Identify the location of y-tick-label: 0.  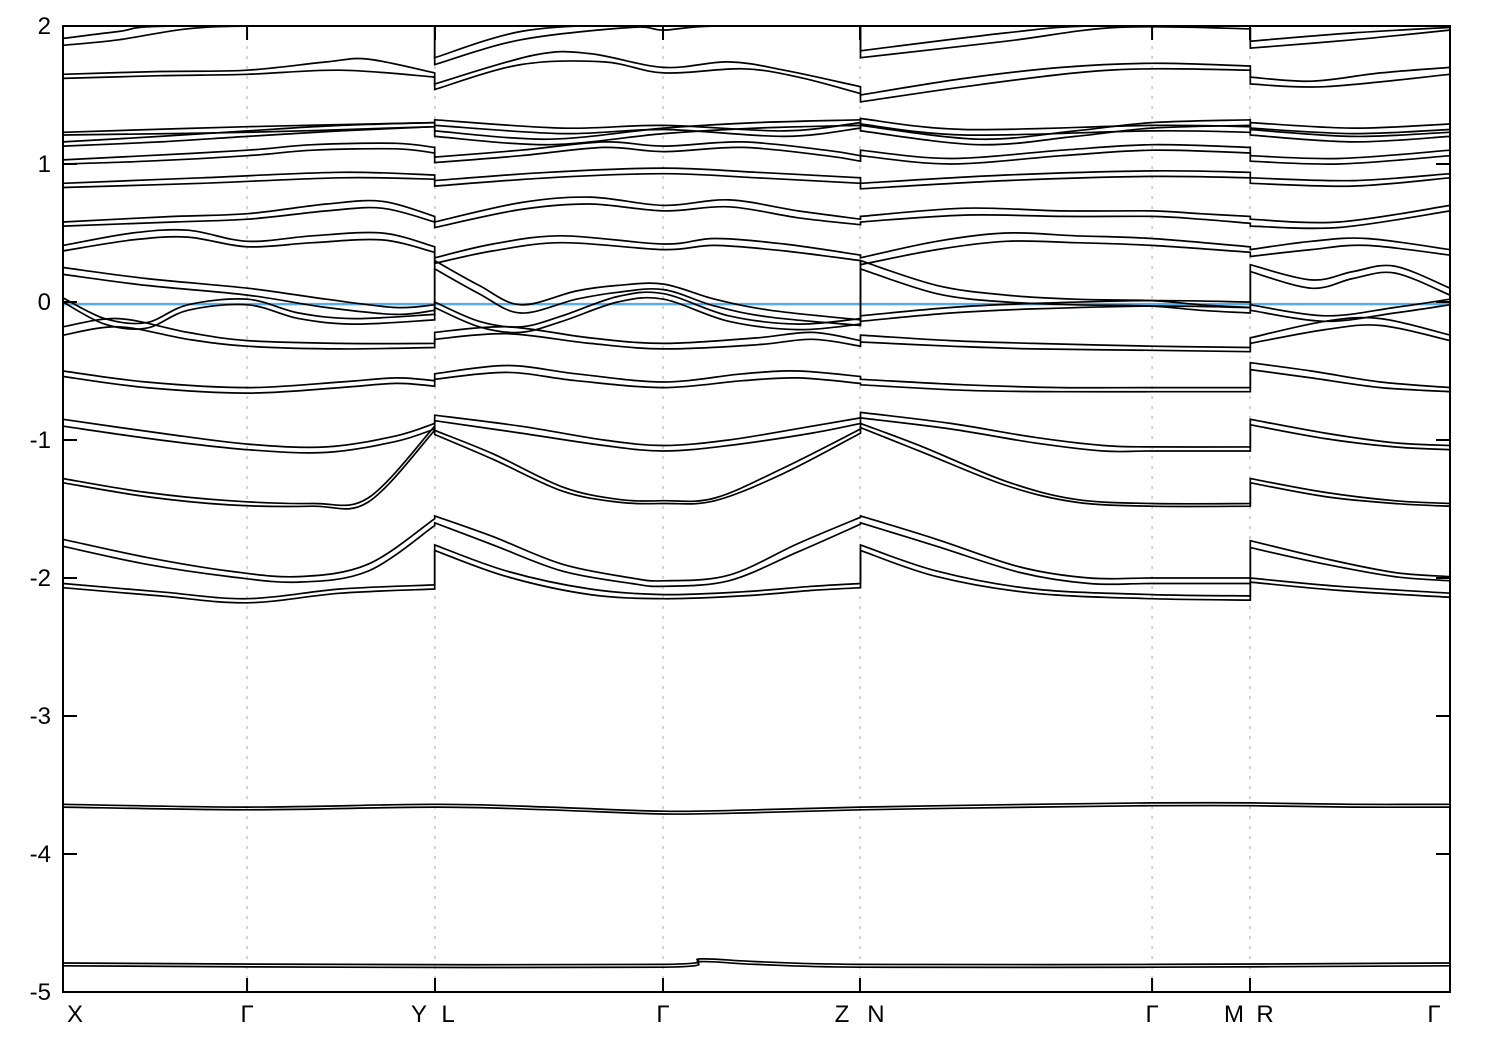
(44, 302).